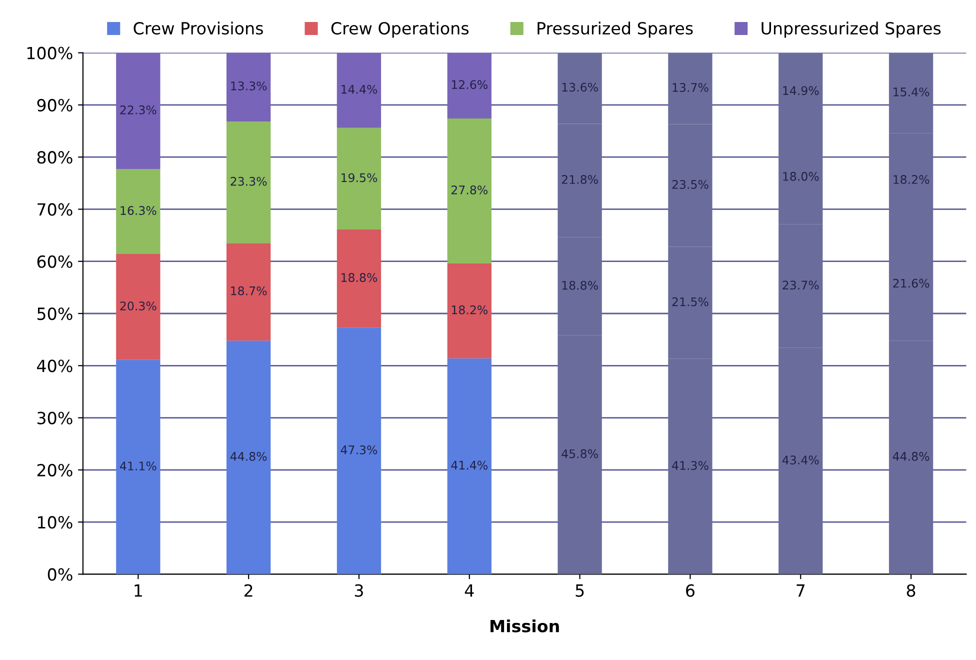  I want to click on data-label: 18.7%, so click(249, 291).